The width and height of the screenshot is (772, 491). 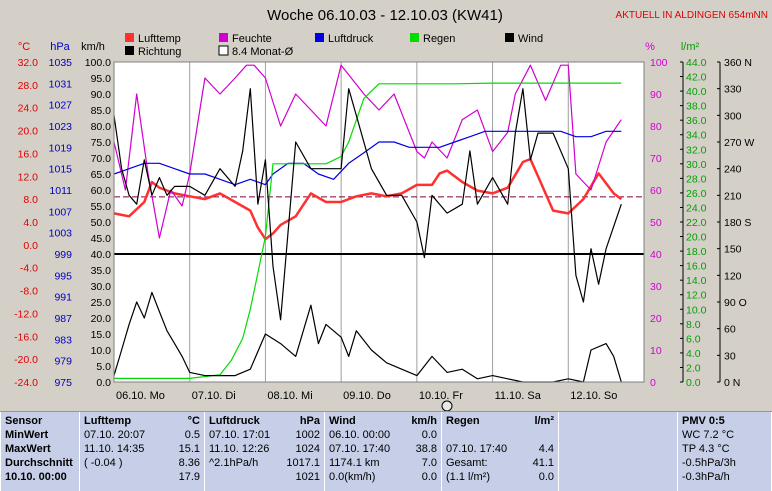 I want to click on rain-head: Regen, so click(x=463, y=421).